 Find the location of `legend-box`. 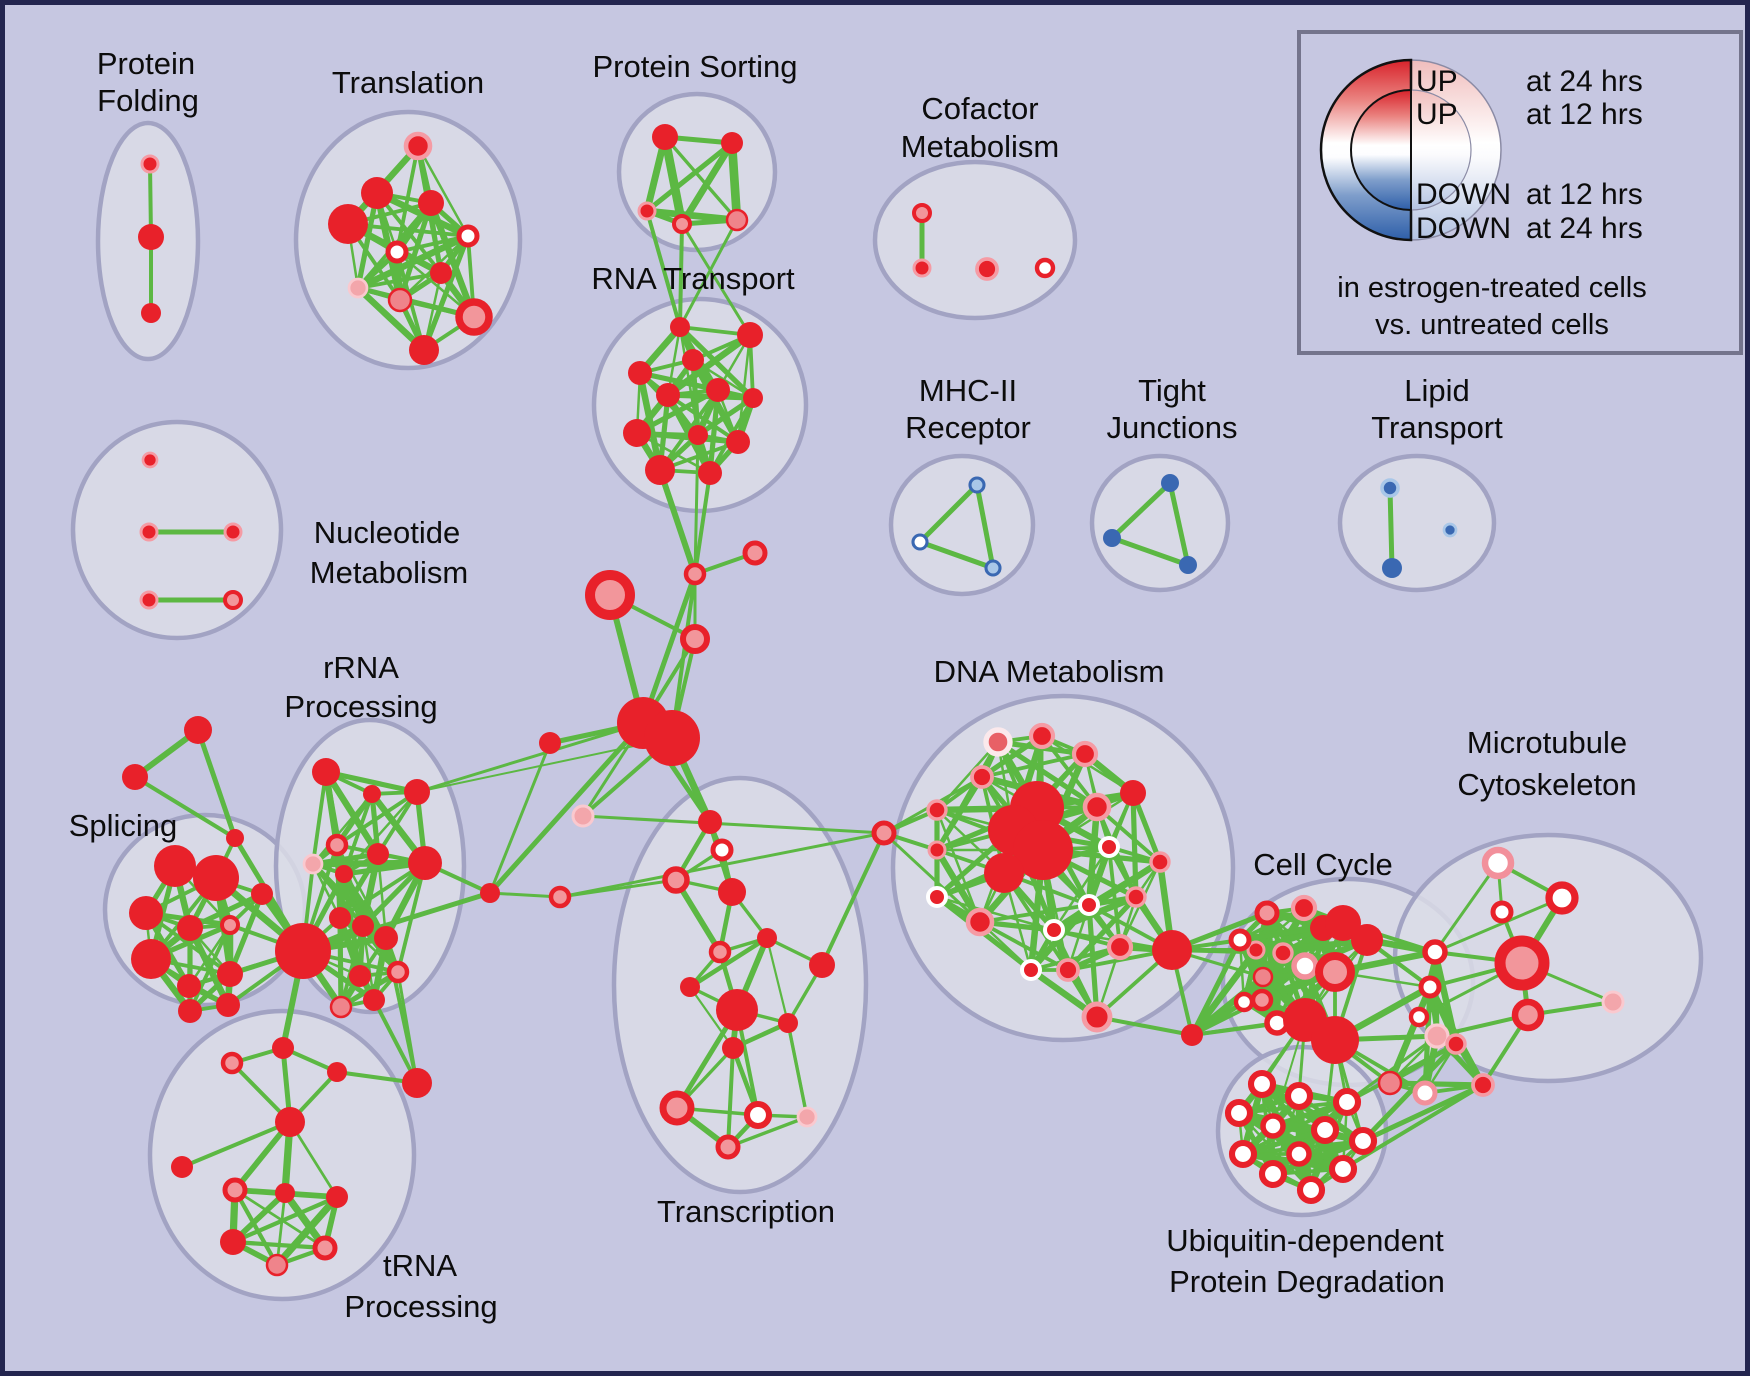

legend-box is located at coordinates (1520, 192).